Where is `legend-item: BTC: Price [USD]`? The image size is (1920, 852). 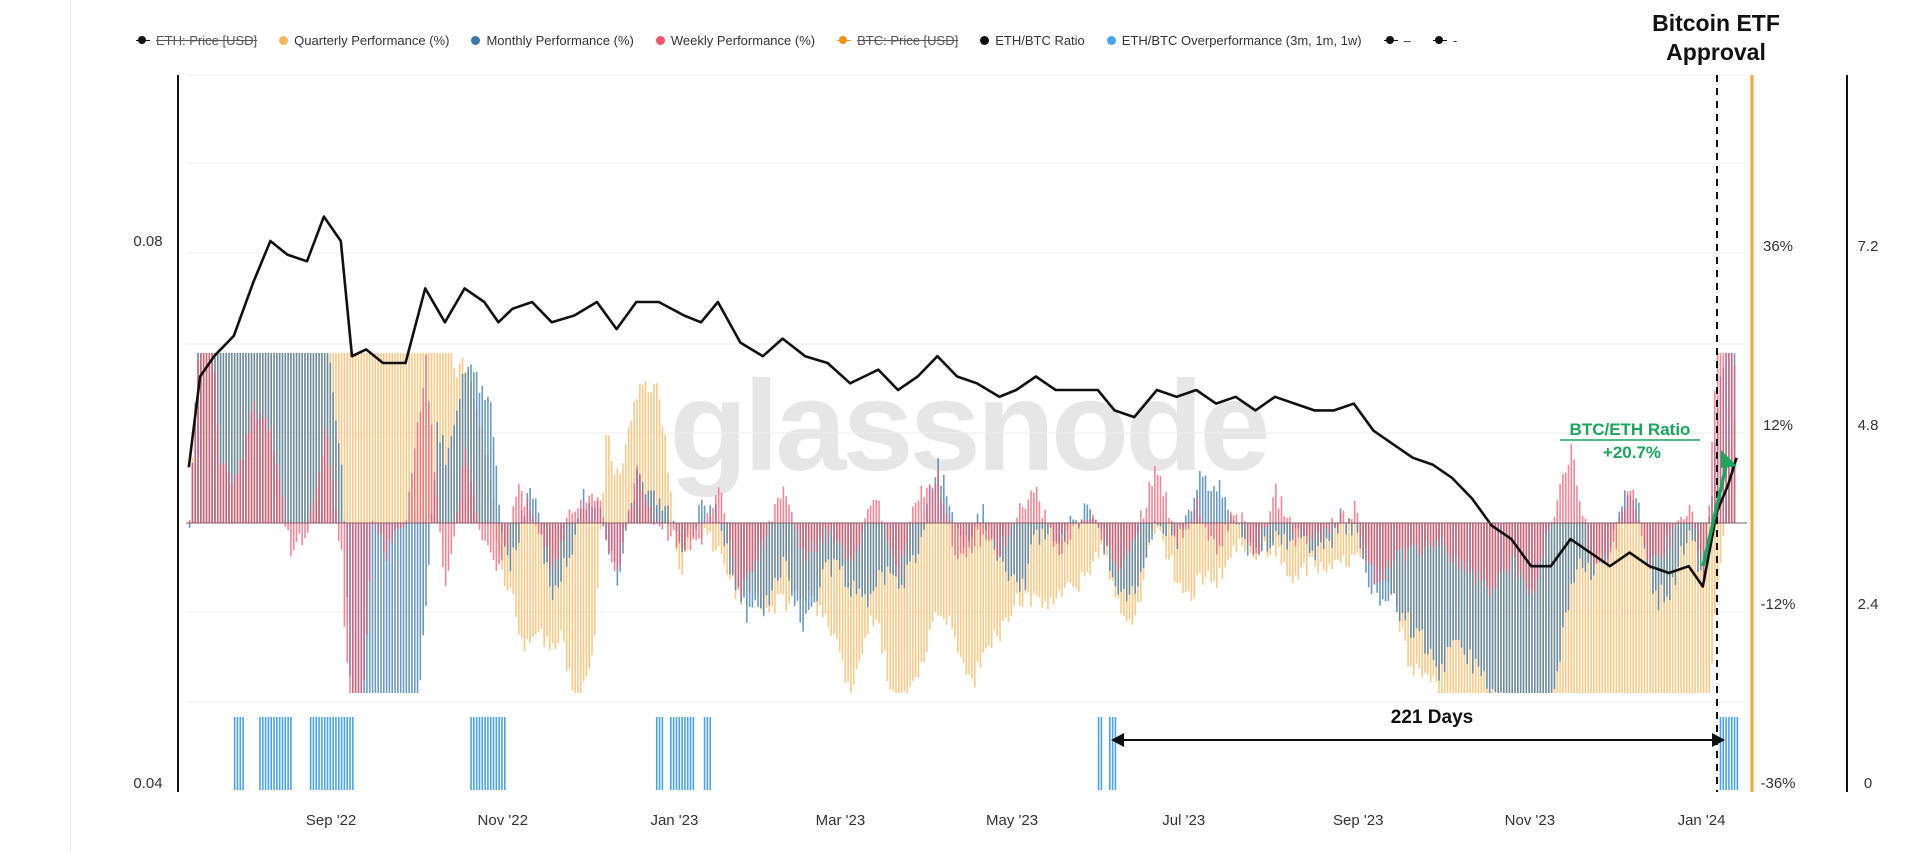
legend-item: BTC: Price [USD] is located at coordinates (897, 40).